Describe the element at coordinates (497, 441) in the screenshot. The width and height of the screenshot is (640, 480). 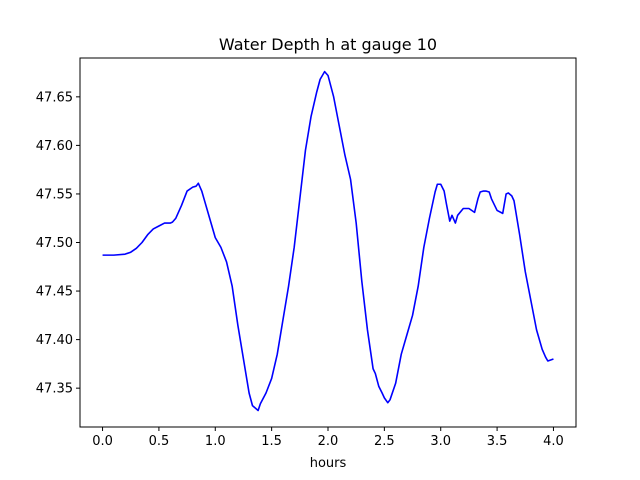
I see `x-tick-label: 3.5` at that location.